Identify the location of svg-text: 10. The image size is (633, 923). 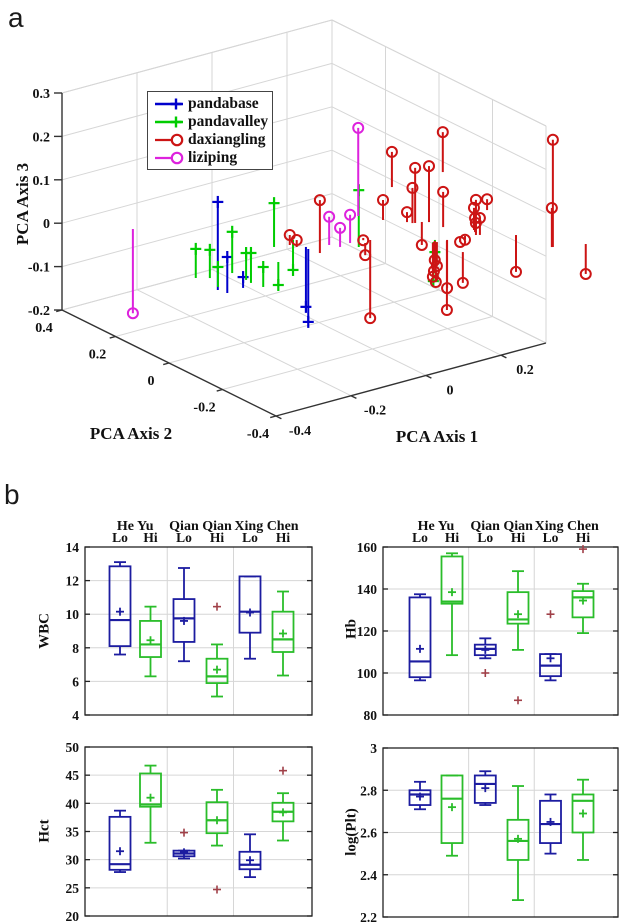
(73, 614).